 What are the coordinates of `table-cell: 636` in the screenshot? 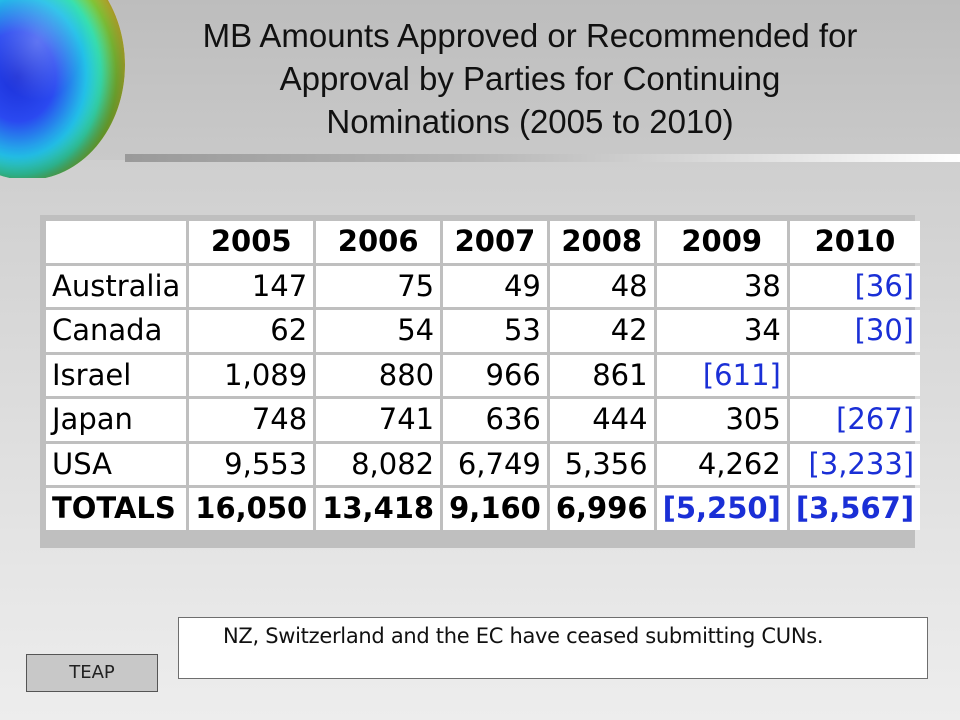 It's located at (495, 420).